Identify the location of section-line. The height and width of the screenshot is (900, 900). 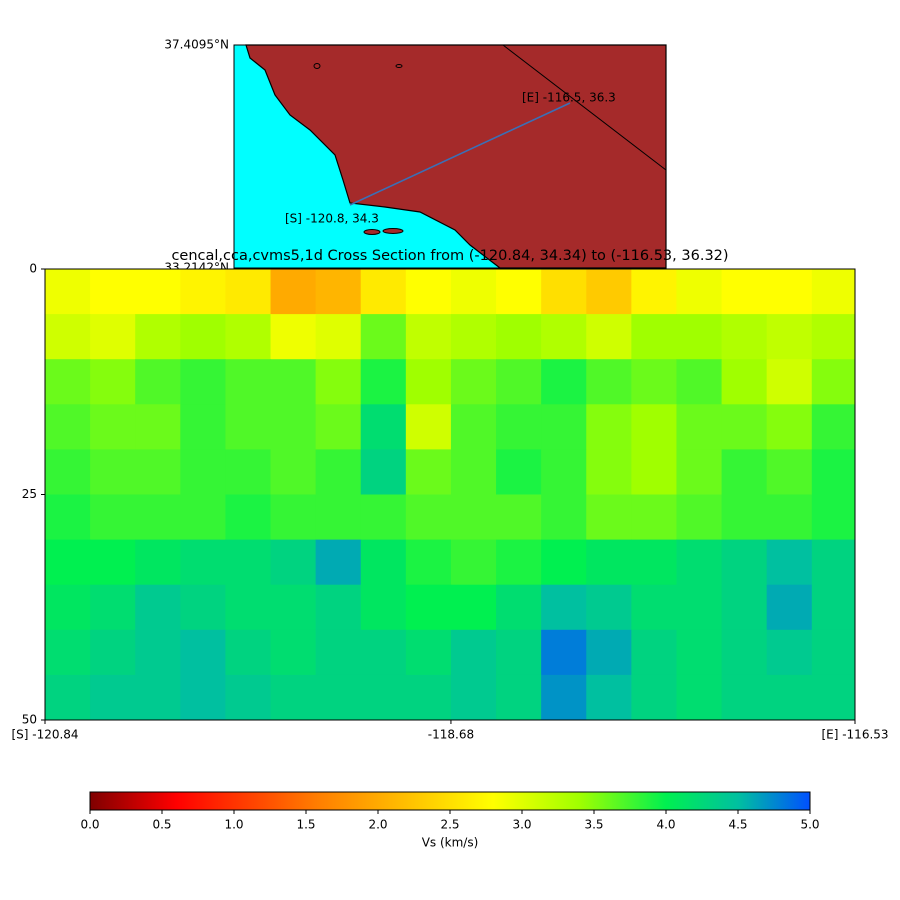
(460, 154).